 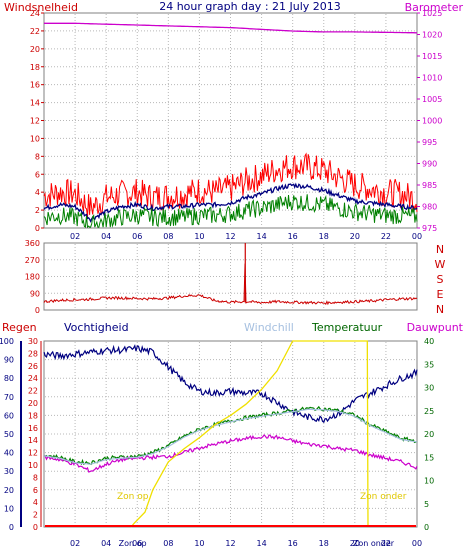 I want to click on compass-label: S, so click(x=440, y=279).